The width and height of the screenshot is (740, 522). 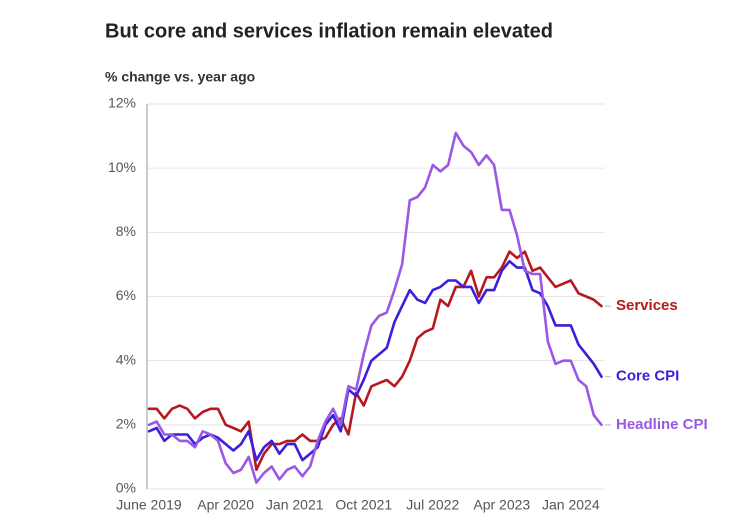 What do you see at coordinates (501, 505) in the screenshot?
I see `x-tick-label: Apr 2023` at bounding box center [501, 505].